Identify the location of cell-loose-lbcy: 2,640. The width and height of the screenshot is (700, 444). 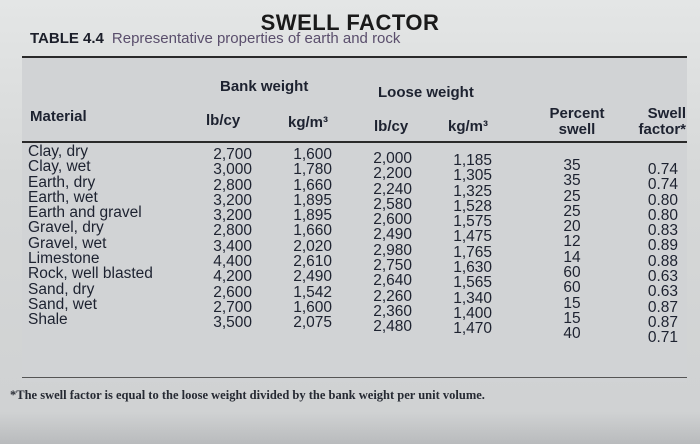
(392, 281).